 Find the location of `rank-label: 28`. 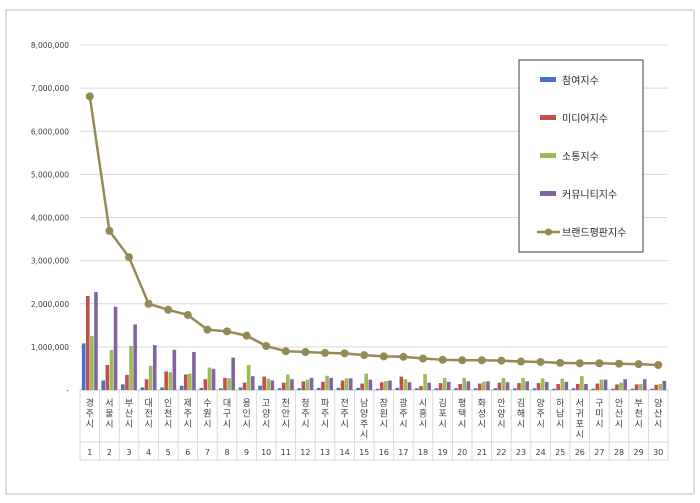

rank-label: 28 is located at coordinates (619, 452).